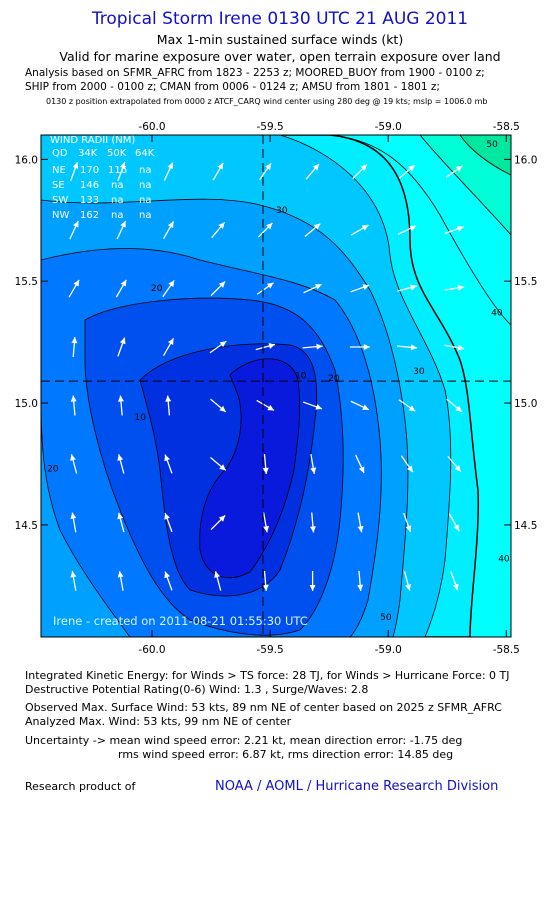 The height and width of the screenshot is (915, 560). What do you see at coordinates (117, 200) in the screenshot?
I see `wind-radii-row-sw-50k: na` at bounding box center [117, 200].